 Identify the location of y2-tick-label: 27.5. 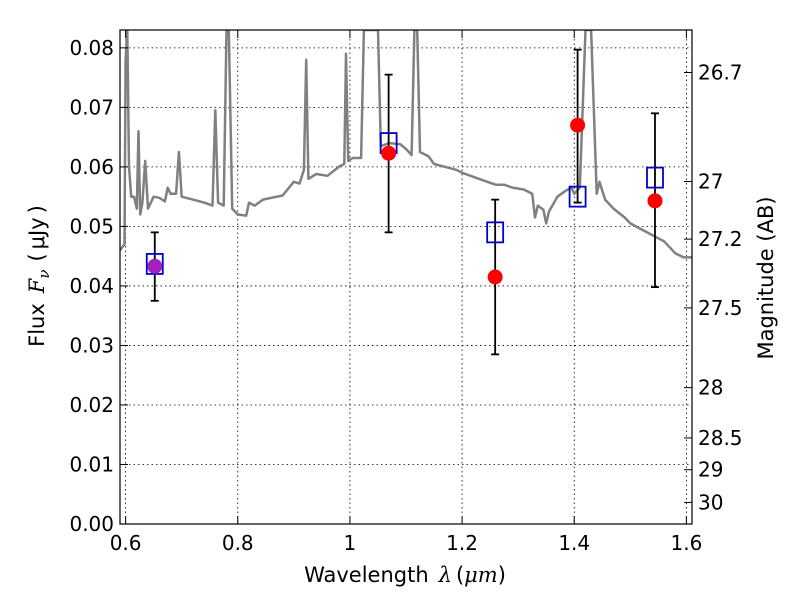
(720, 308).